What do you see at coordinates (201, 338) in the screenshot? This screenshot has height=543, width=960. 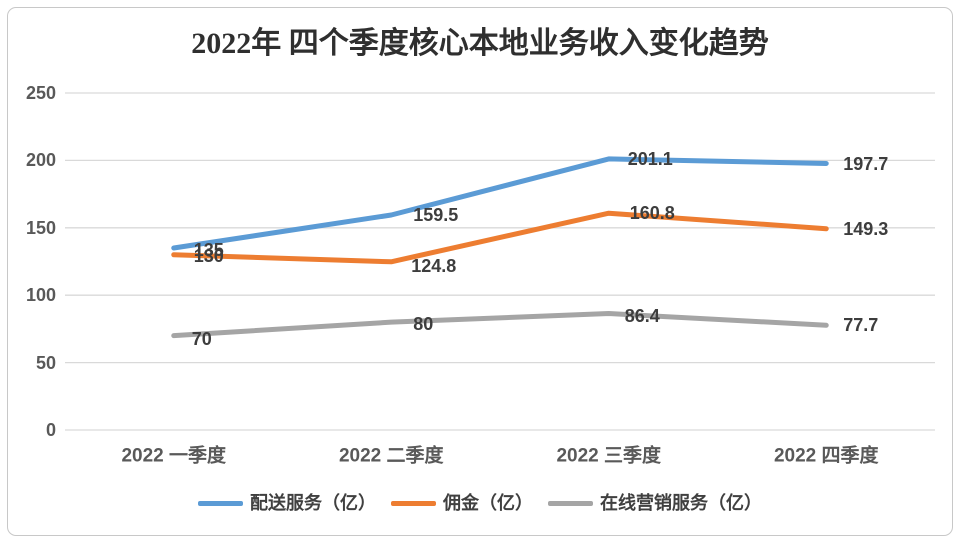 I see `data-label: 70` at bounding box center [201, 338].